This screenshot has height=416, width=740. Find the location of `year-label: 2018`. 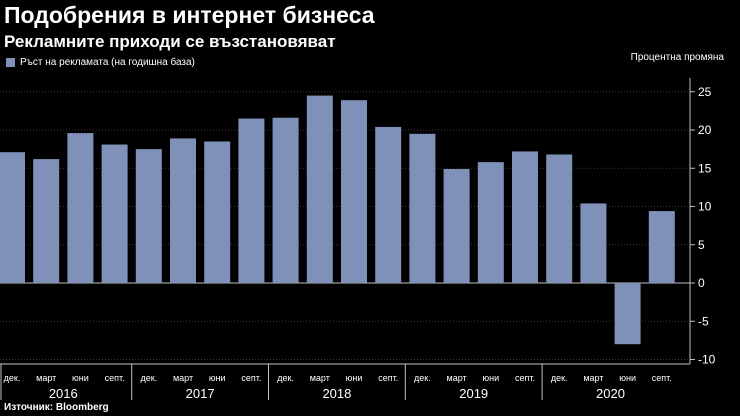

year-label: 2018 is located at coordinates (336, 393).